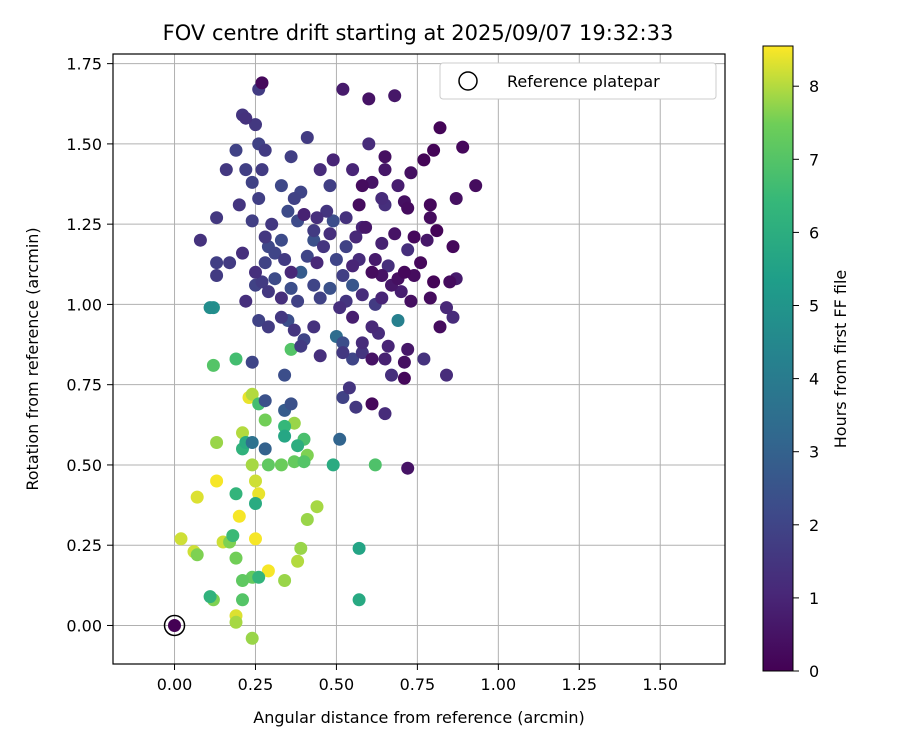  Describe the element at coordinates (806, 363) in the screenshot. I see `colorbar: 0 1 2 3 4 5 6 7 8 Hours from first FF file` at that location.